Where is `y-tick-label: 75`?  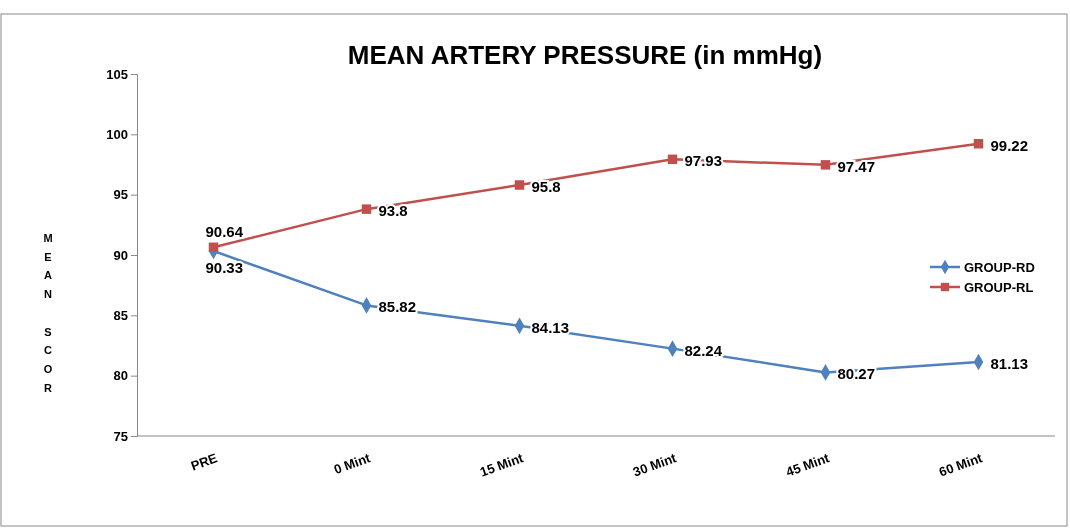 y-tick-label: 75 is located at coordinates (120, 436).